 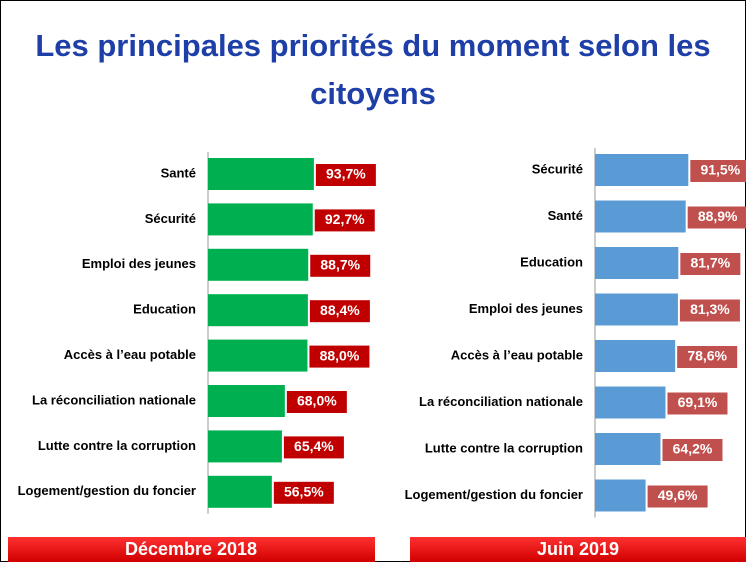 I want to click on value-label: 88,0%, so click(x=340, y=355).